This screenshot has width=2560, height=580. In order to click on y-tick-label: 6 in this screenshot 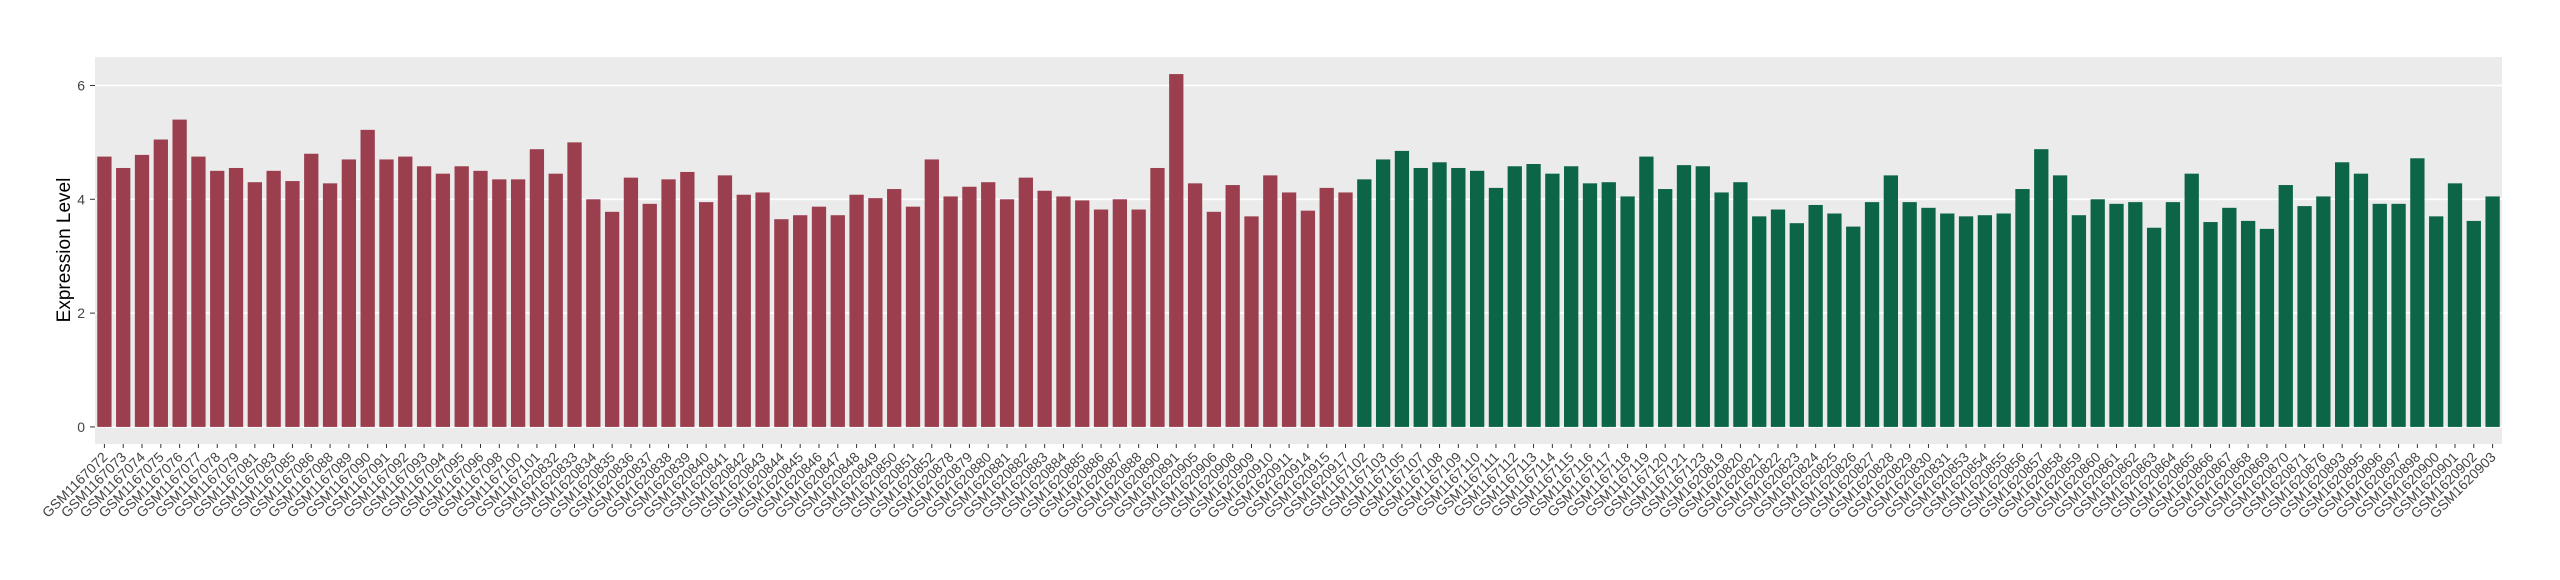, I will do `click(81, 85)`.